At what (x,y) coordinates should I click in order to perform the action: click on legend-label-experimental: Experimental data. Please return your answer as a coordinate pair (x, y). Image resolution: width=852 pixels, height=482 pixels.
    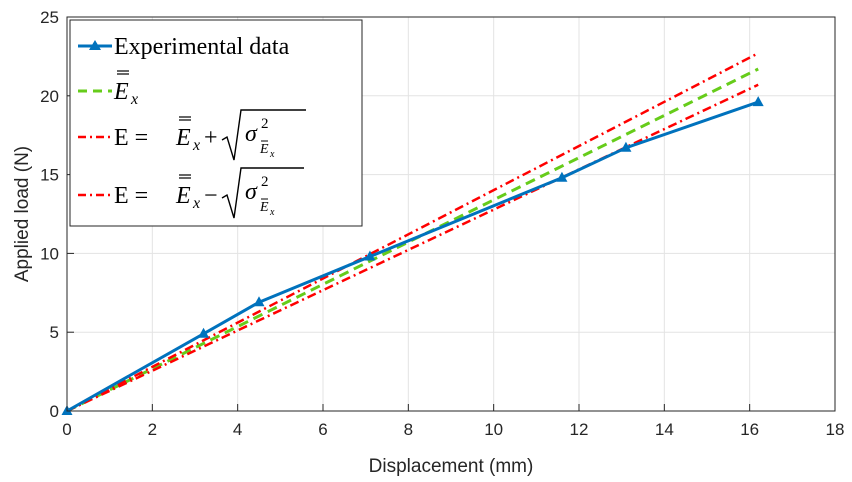
    Looking at the image, I should click on (202, 47).